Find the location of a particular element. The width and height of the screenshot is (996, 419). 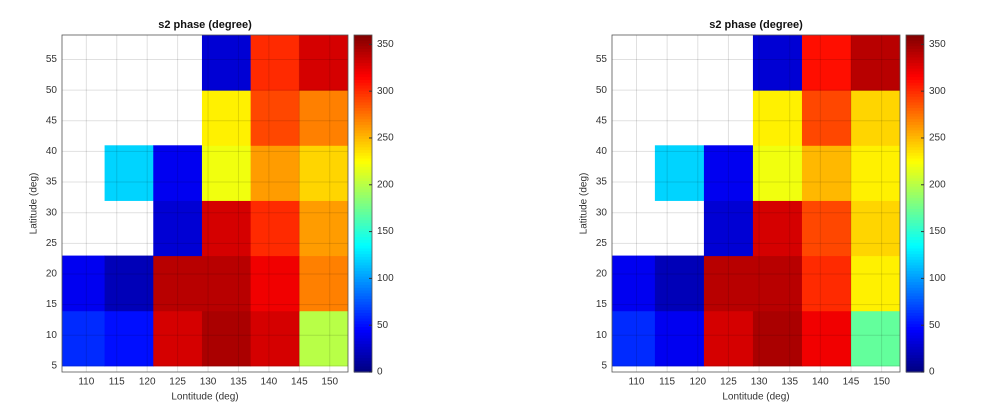

y-tick-label: 50 is located at coordinates (52, 90).